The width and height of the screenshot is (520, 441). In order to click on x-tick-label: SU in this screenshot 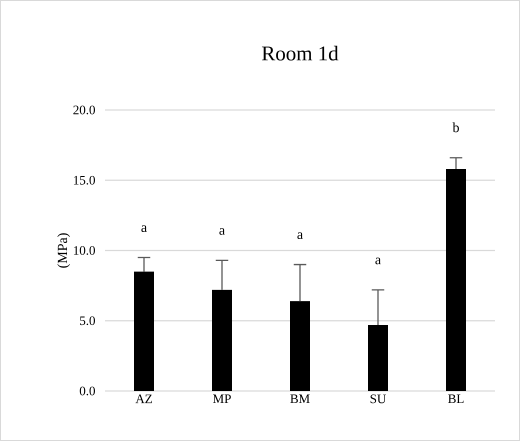, I will do `click(378, 399)`.